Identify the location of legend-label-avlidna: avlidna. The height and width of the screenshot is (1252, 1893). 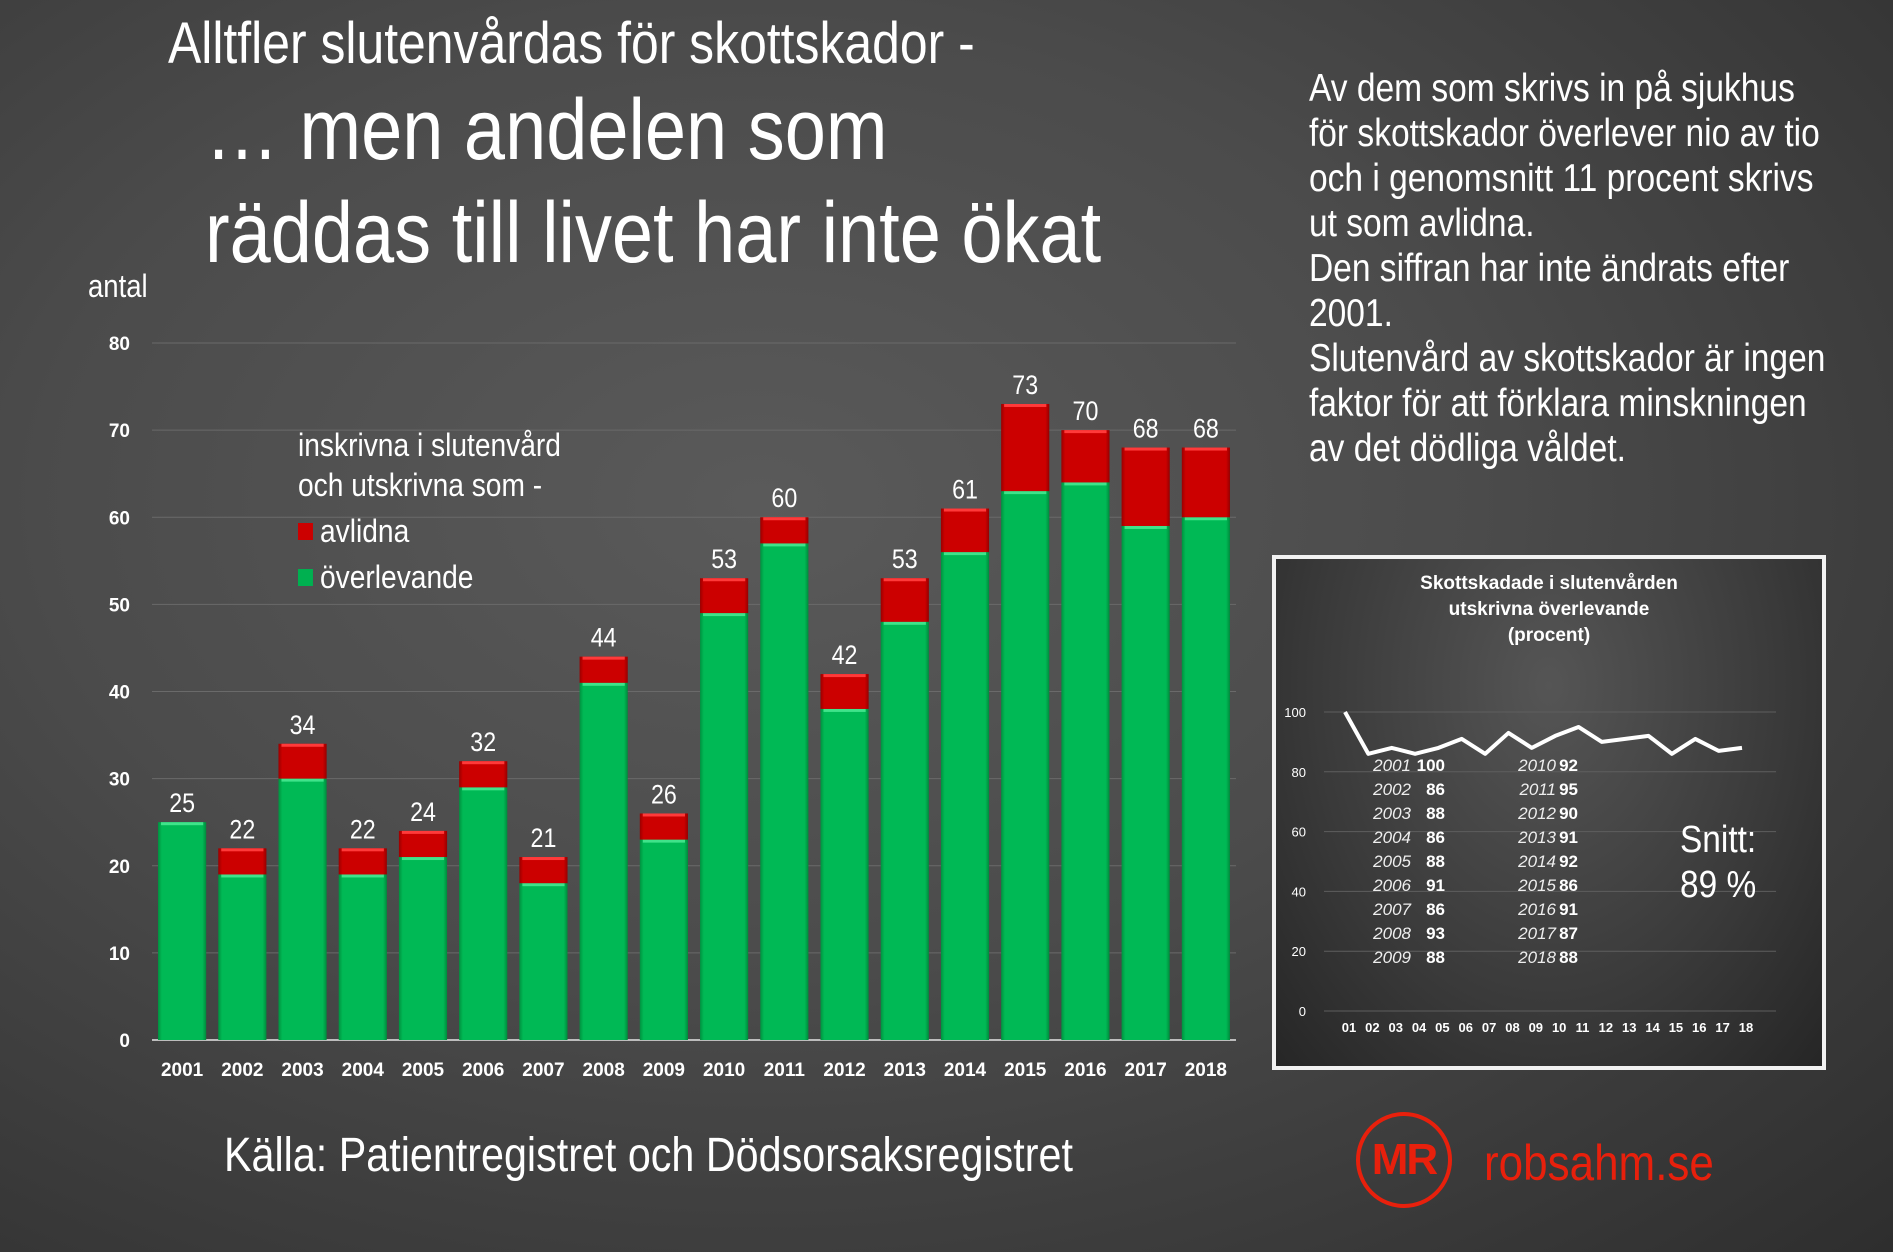
(365, 531).